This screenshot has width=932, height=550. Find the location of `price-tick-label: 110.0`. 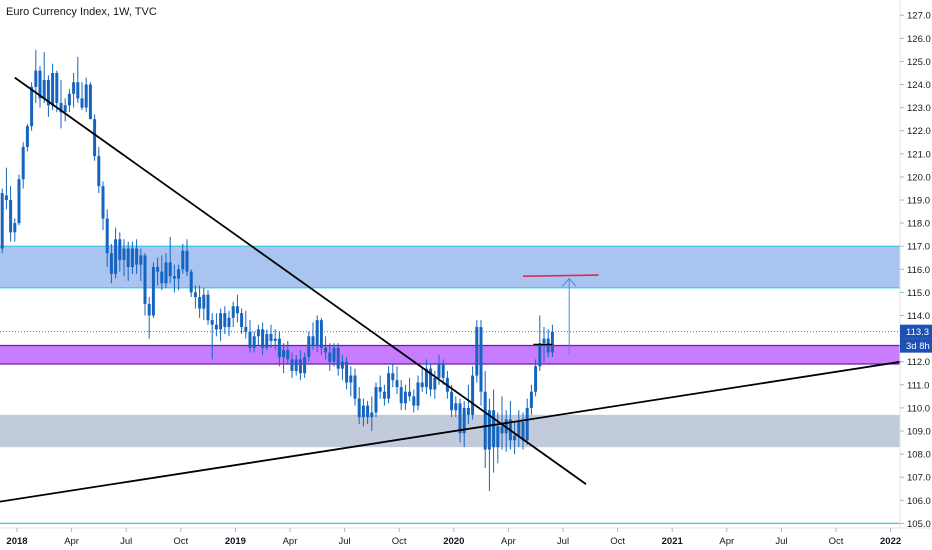

price-tick-label: 110.0 is located at coordinates (918, 408).